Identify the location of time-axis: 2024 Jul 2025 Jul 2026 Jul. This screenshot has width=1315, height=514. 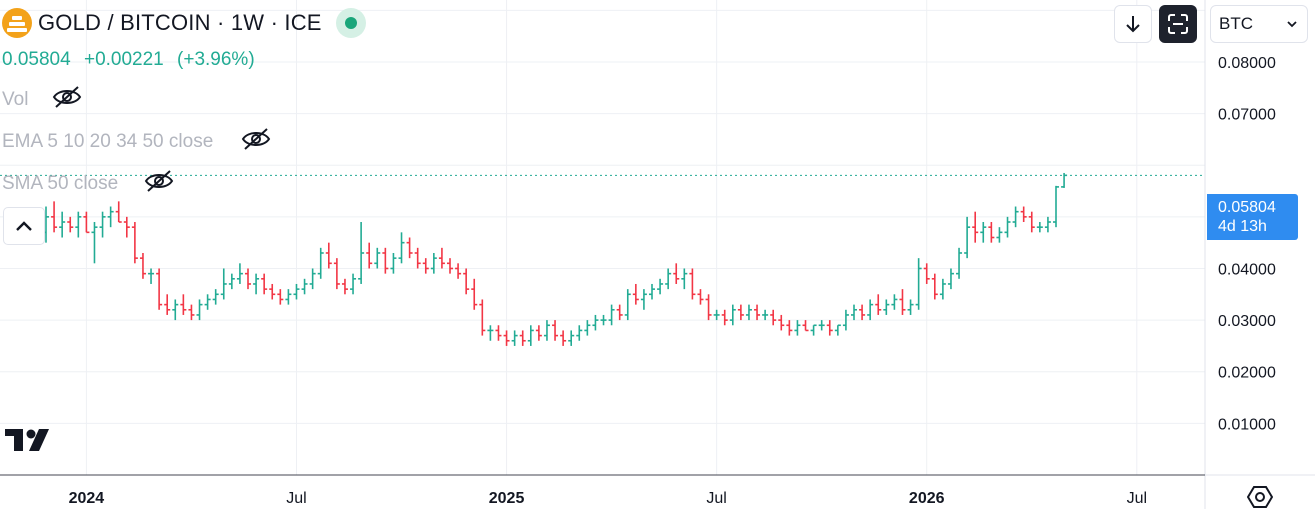
(608, 498).